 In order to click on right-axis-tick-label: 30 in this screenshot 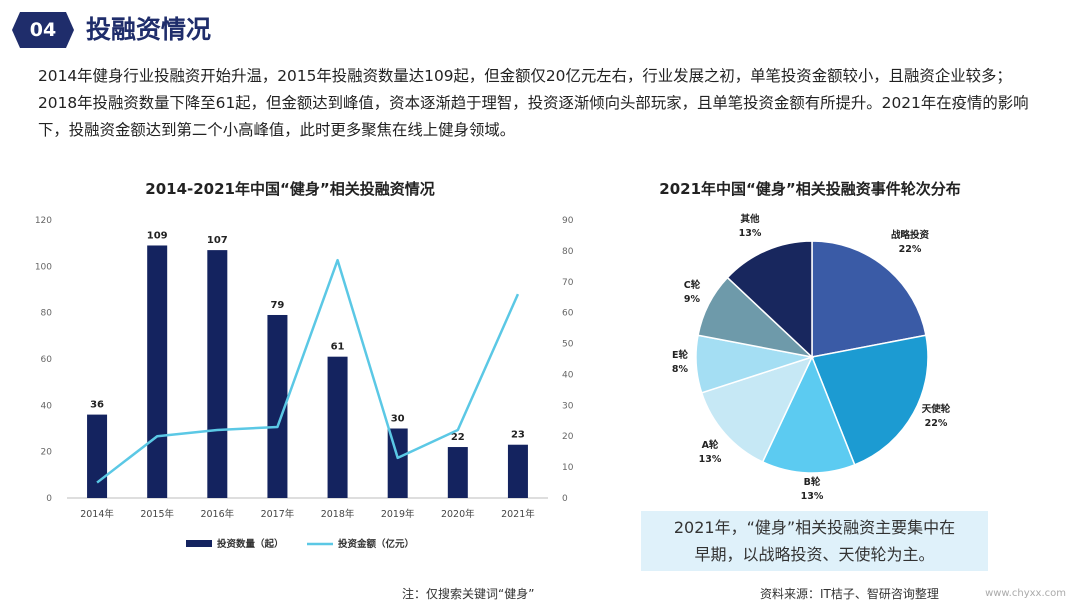, I will do `click(568, 406)`.